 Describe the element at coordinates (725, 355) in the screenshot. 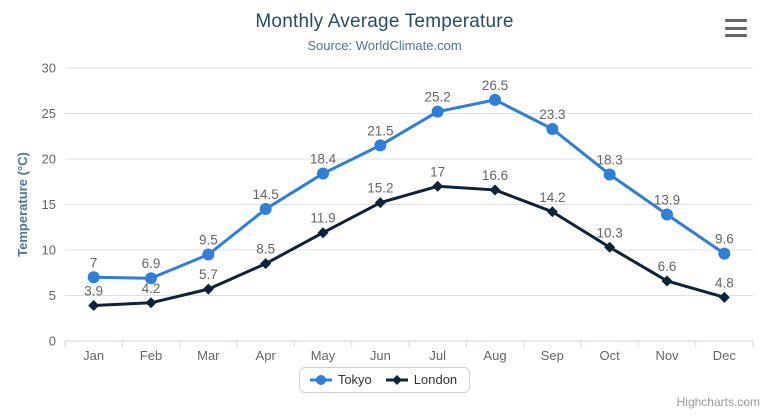

I see `x-axis-category-label: Dec` at that location.